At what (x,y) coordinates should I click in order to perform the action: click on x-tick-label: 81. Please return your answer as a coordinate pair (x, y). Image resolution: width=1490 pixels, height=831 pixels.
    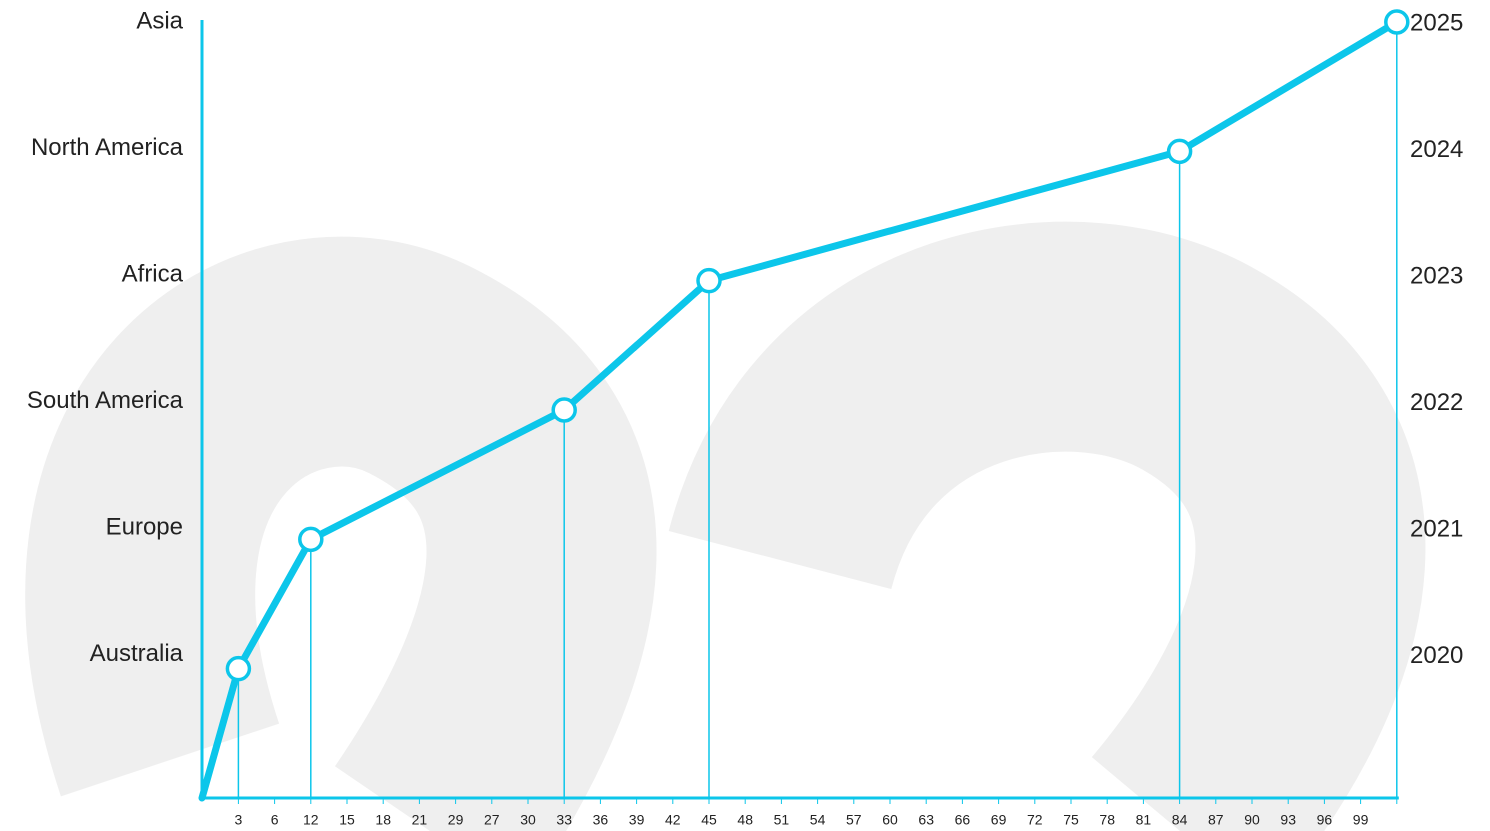
    Looking at the image, I should click on (1144, 820).